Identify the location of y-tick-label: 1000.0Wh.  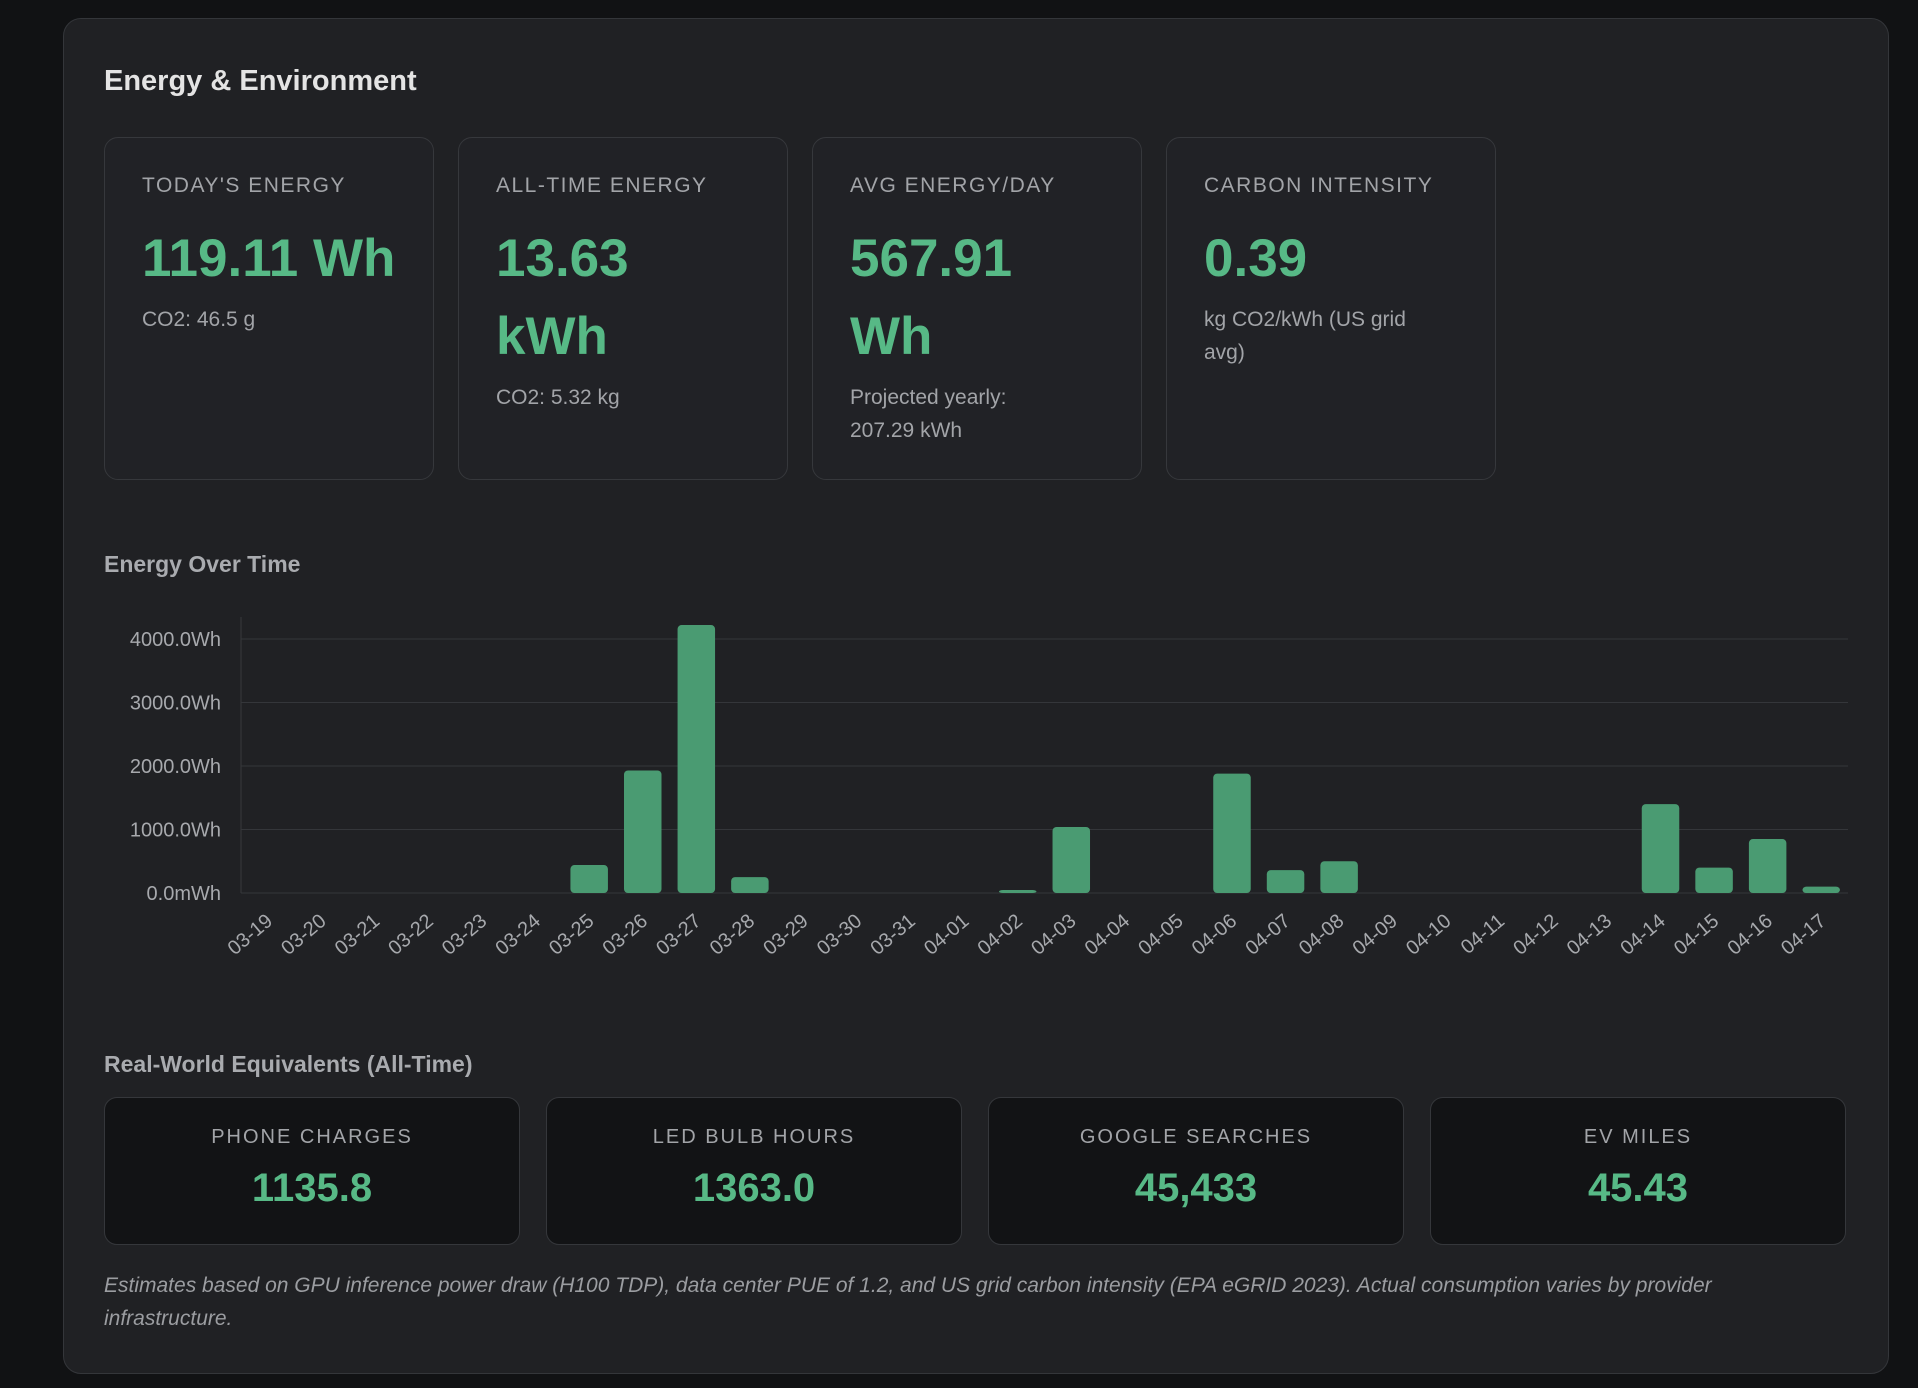
(175, 831).